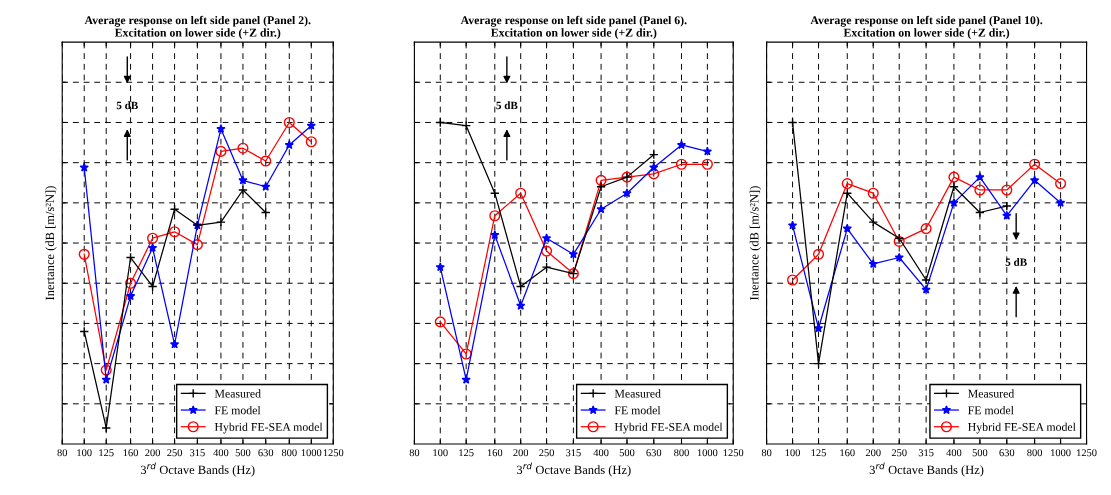  I want to click on chart-title: Average response on left side panel (Panel 6). Excitation on lower side (+Z dir.), so click(573, 27).